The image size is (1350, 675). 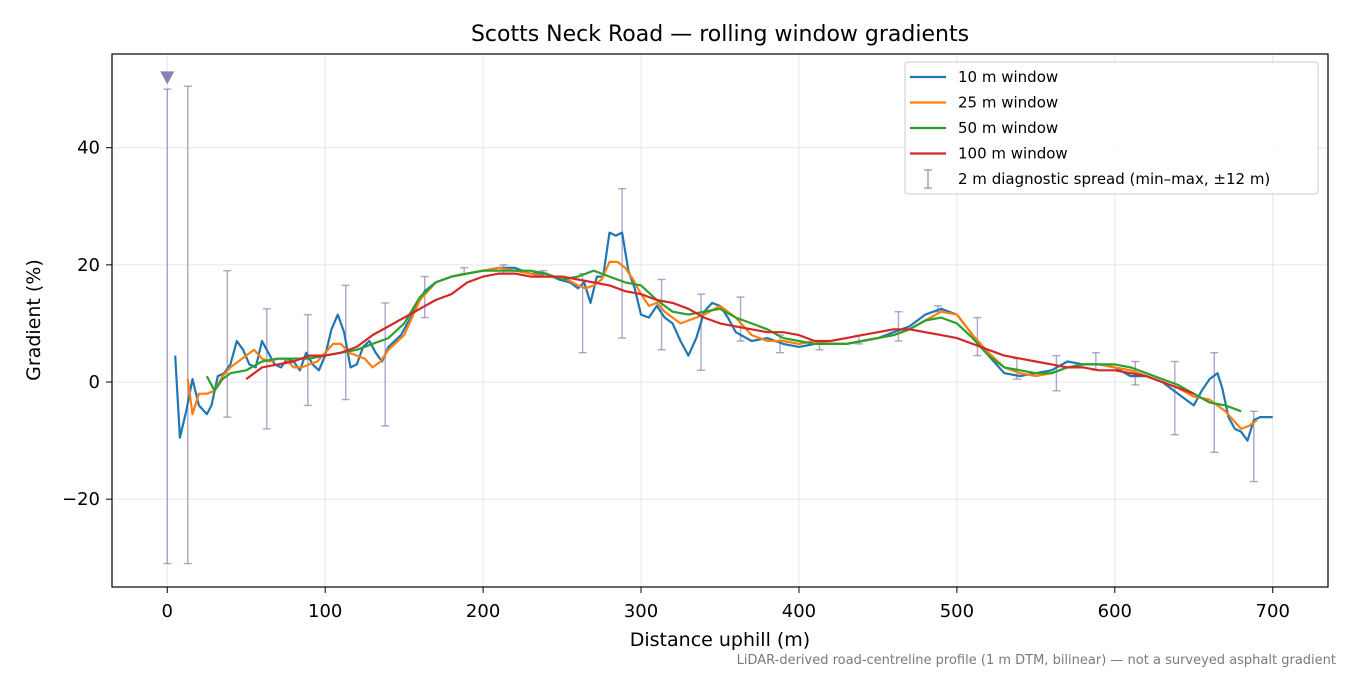 I want to click on y-tick-label: 40, so click(x=88, y=148).